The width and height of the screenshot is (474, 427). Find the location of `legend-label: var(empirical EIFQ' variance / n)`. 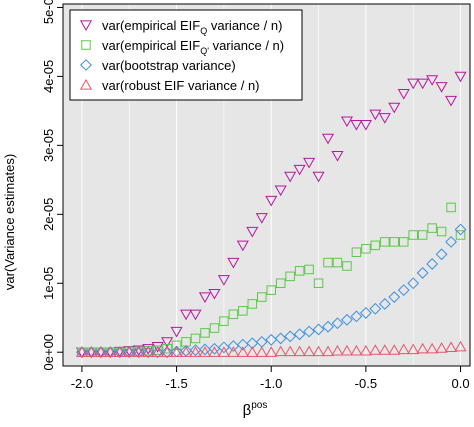

legend-label: var(empirical EIFQ' variance / n) is located at coordinates (193, 47).